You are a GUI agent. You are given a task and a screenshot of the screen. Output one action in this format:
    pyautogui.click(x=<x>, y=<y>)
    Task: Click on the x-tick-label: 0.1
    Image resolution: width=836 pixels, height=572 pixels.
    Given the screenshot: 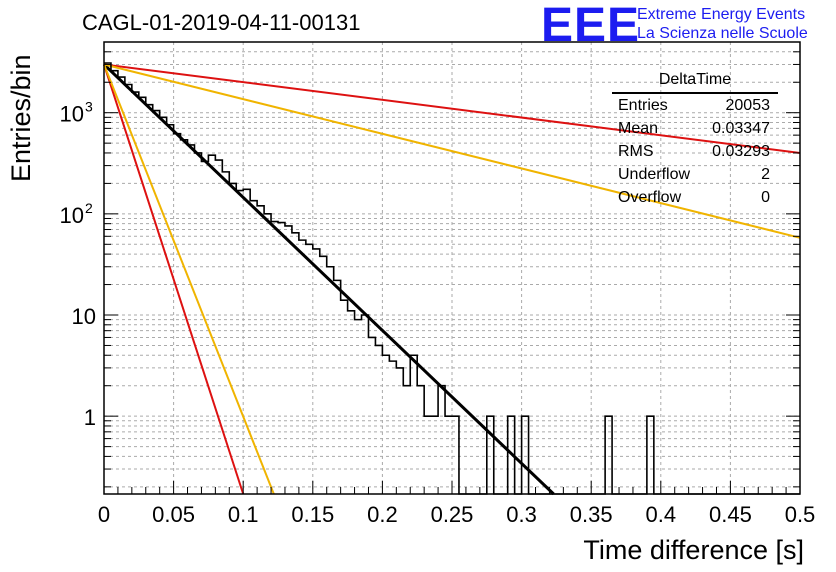 What is the action you would take?
    pyautogui.click(x=243, y=514)
    